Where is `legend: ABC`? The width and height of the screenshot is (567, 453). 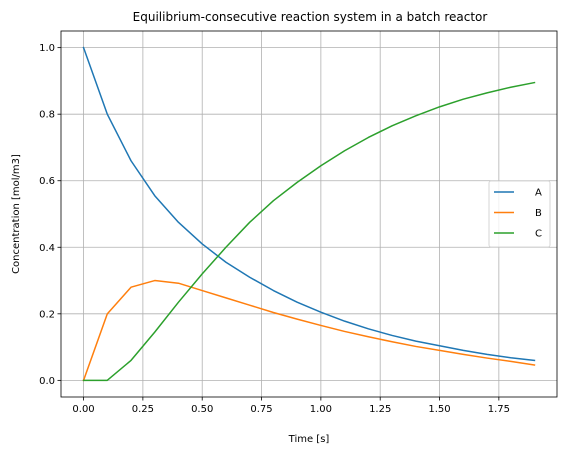 legend: ABC is located at coordinates (519, 214).